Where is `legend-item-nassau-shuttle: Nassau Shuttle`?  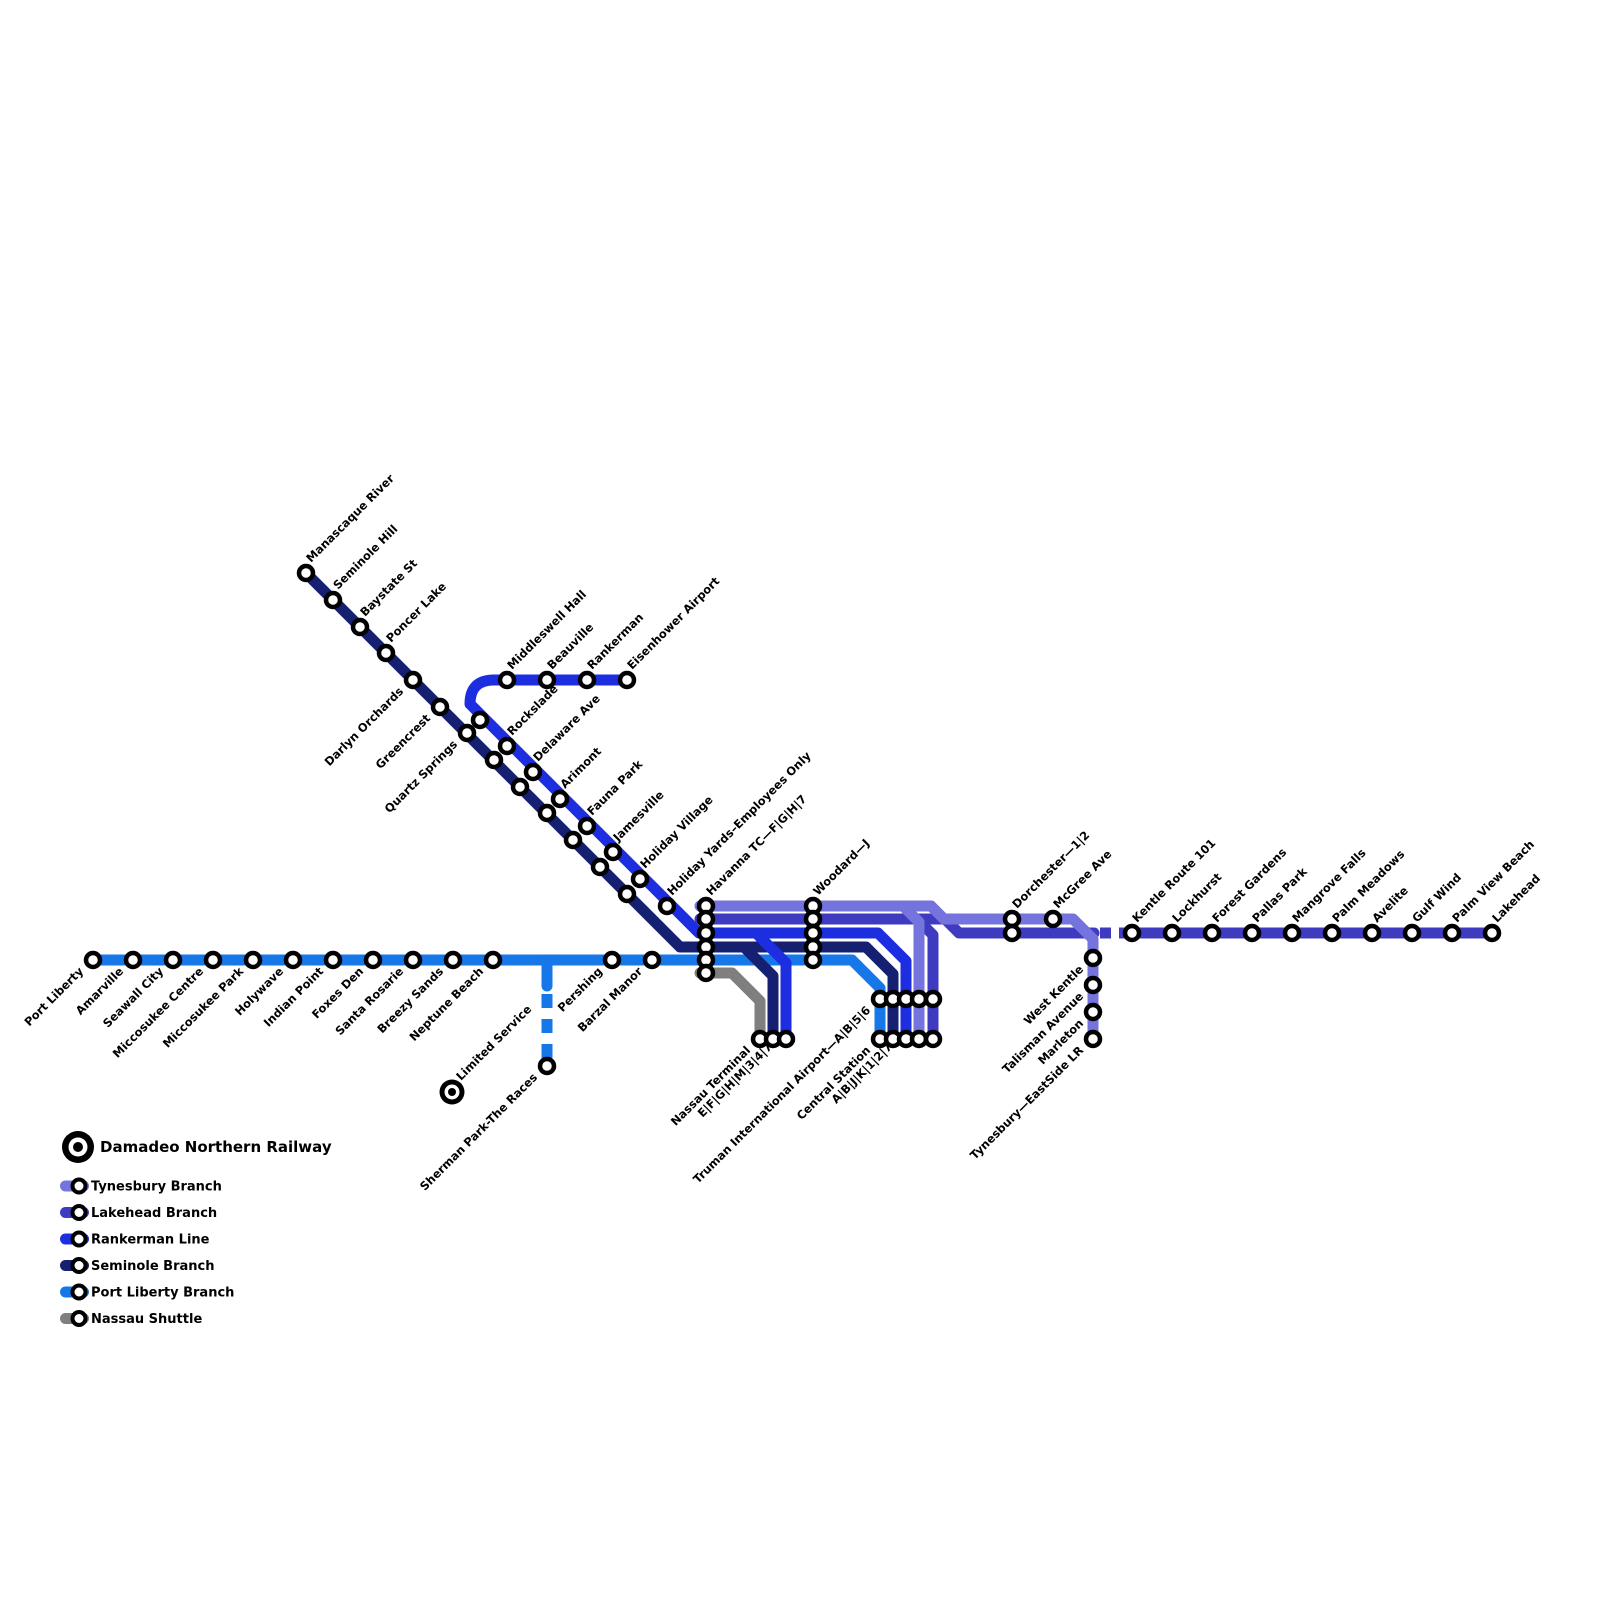
legend-item-nassau-shuttle: Nassau Shuttle is located at coordinates (131, 1318).